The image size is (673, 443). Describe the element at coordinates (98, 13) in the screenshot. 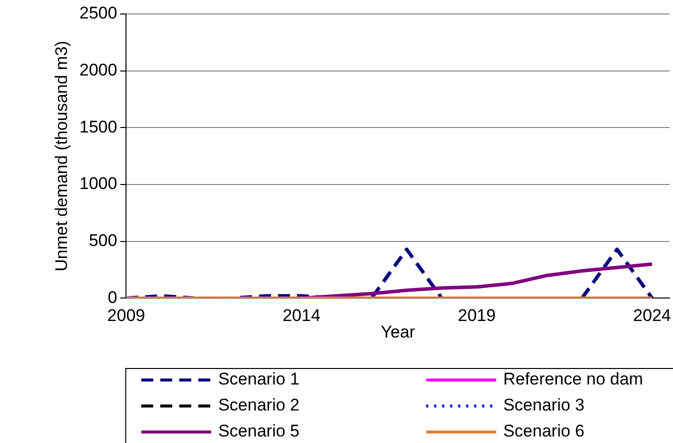

I see `y-tick-label: 2500` at that location.